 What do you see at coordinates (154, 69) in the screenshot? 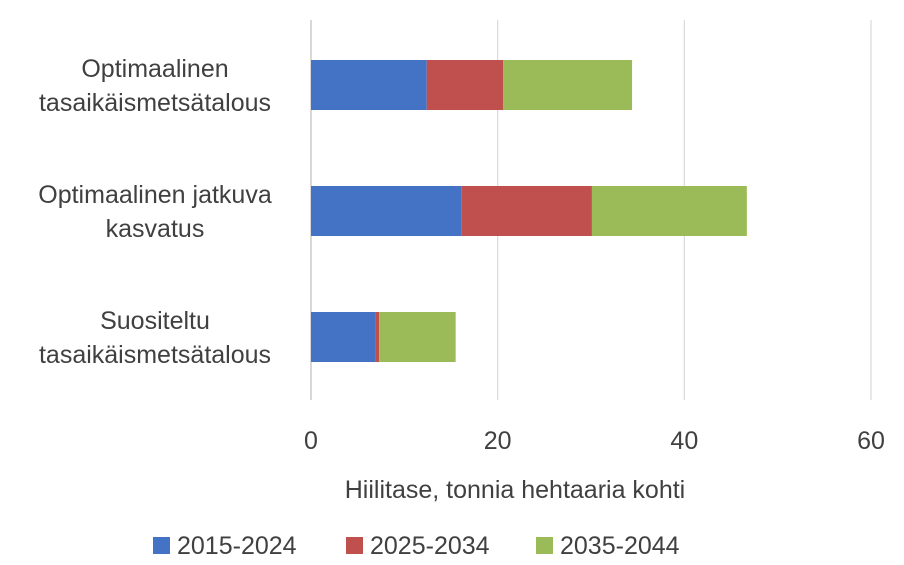
I see `category-label: Optimaalinen` at bounding box center [154, 69].